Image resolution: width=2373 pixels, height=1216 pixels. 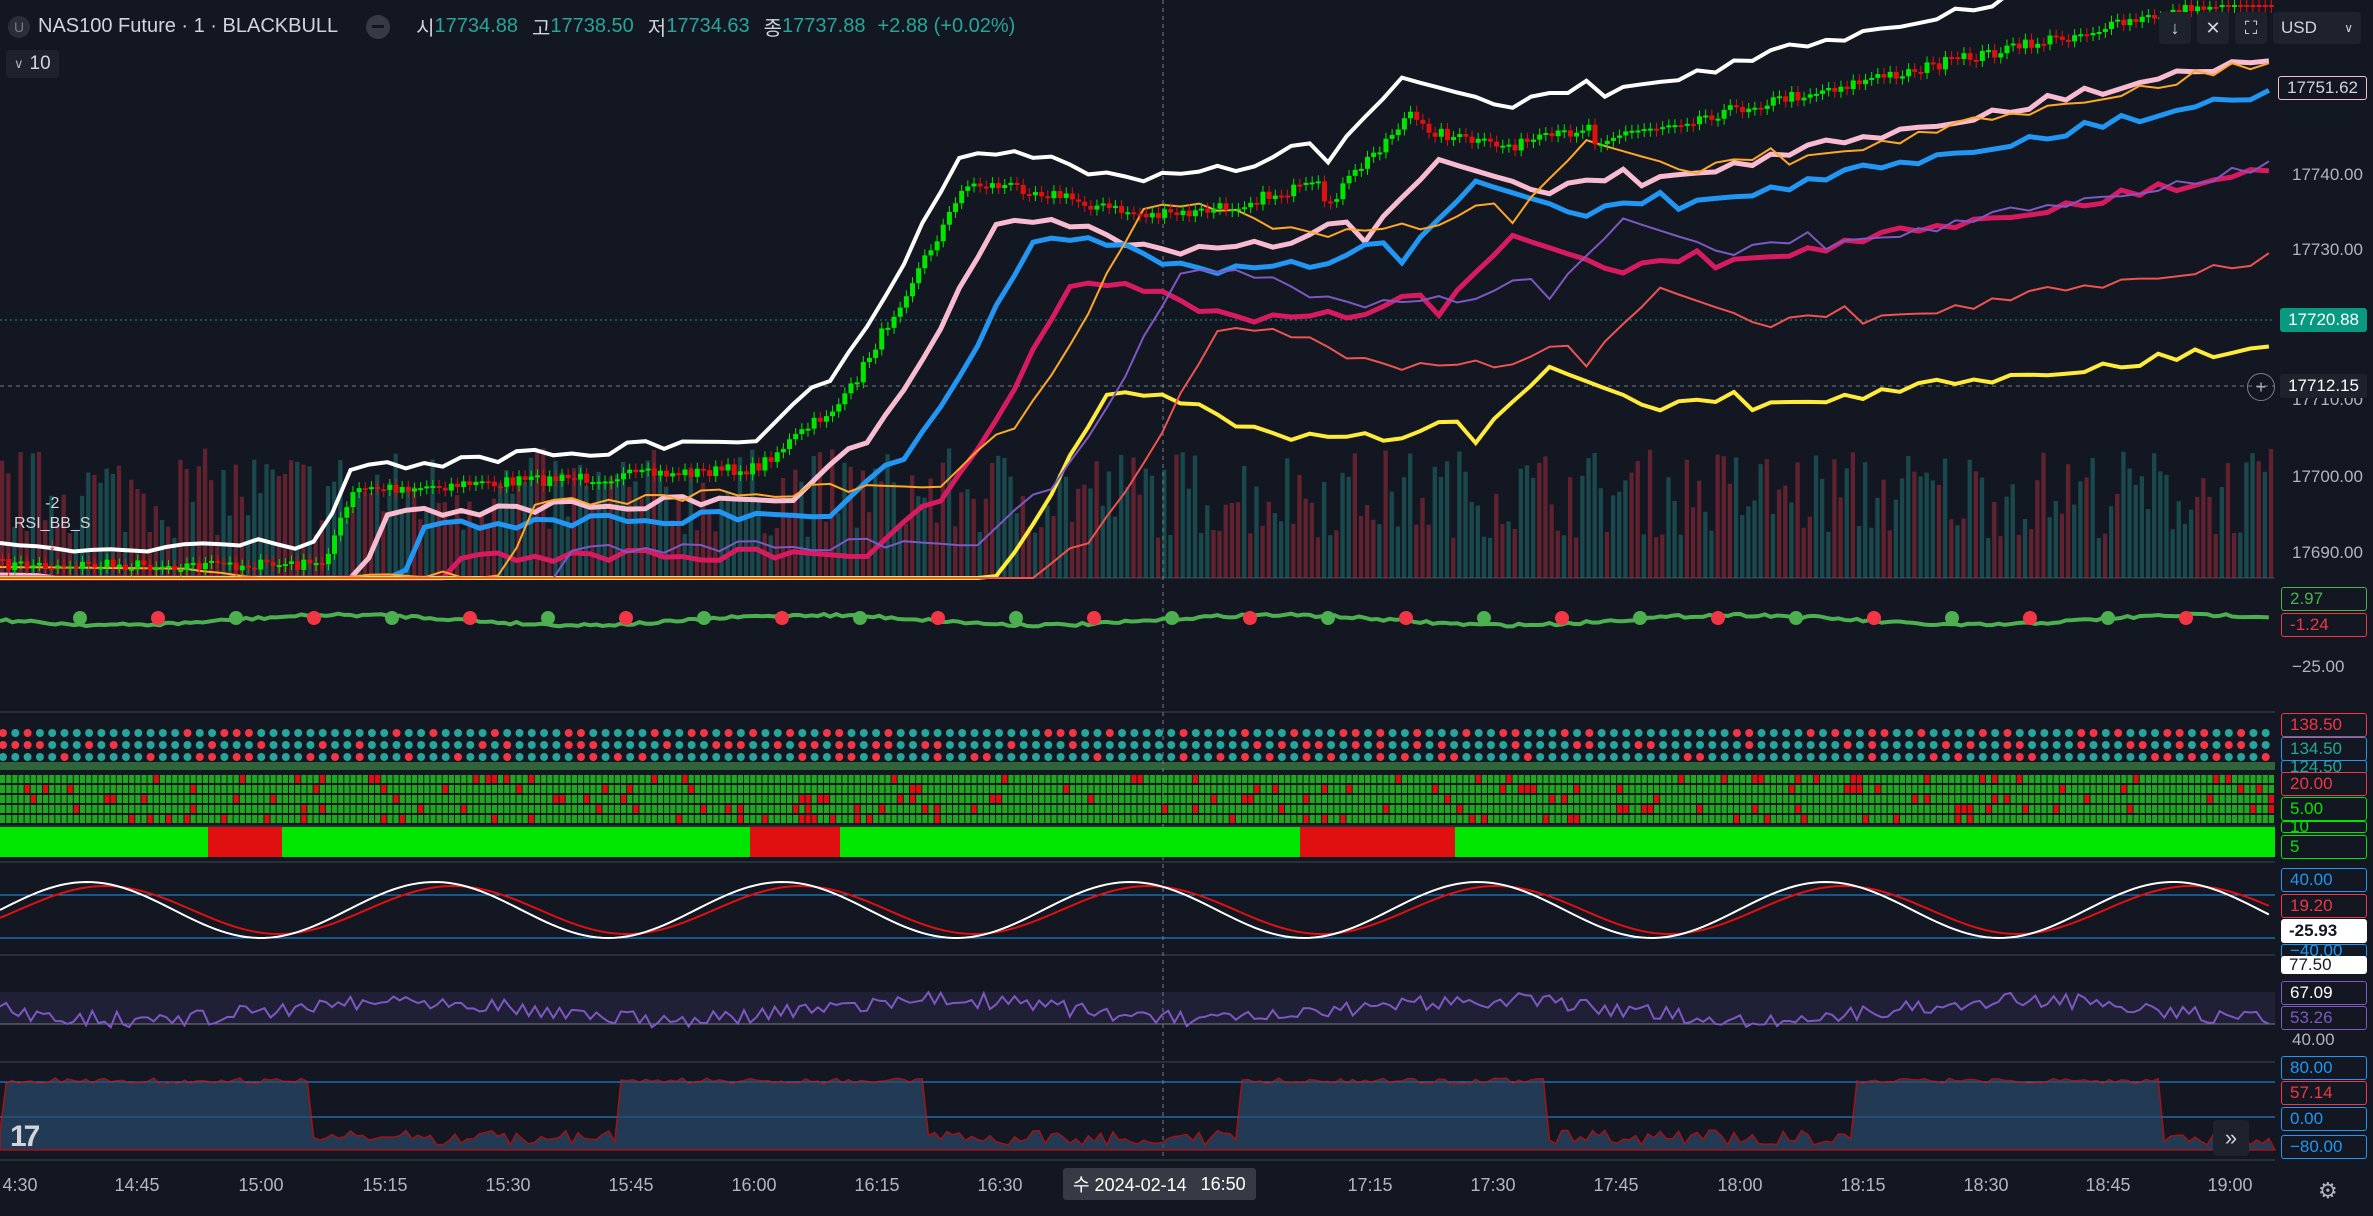 I want to click on symbol-logo-icon: U, so click(x=19, y=26).